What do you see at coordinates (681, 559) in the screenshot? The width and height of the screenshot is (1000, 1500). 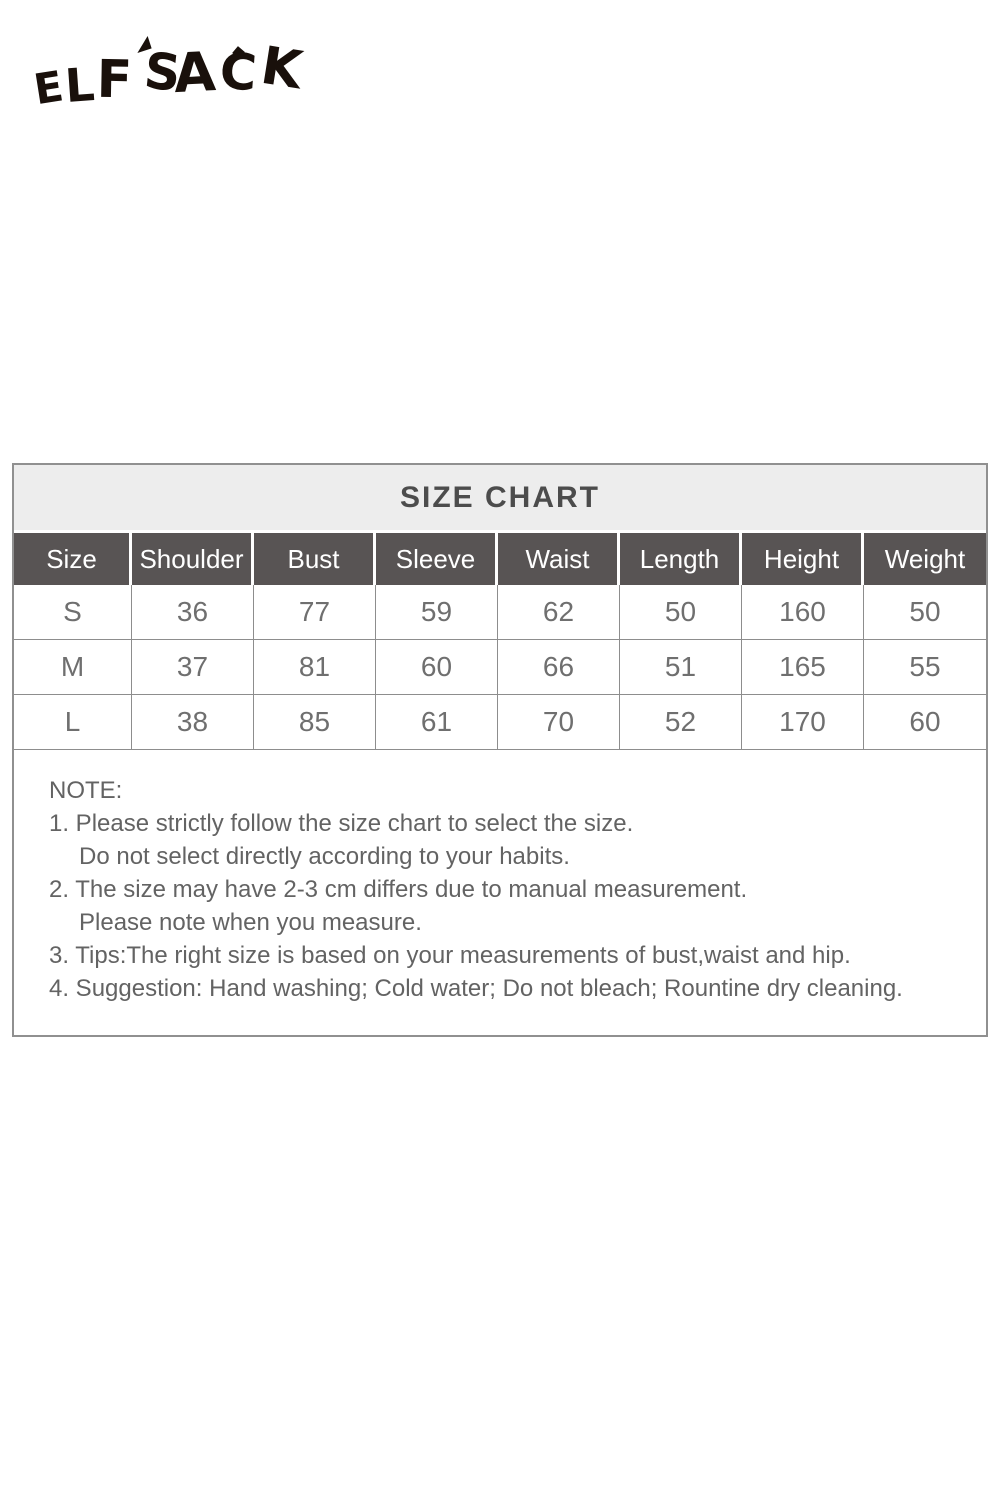 I see `column-header-length: Length` at bounding box center [681, 559].